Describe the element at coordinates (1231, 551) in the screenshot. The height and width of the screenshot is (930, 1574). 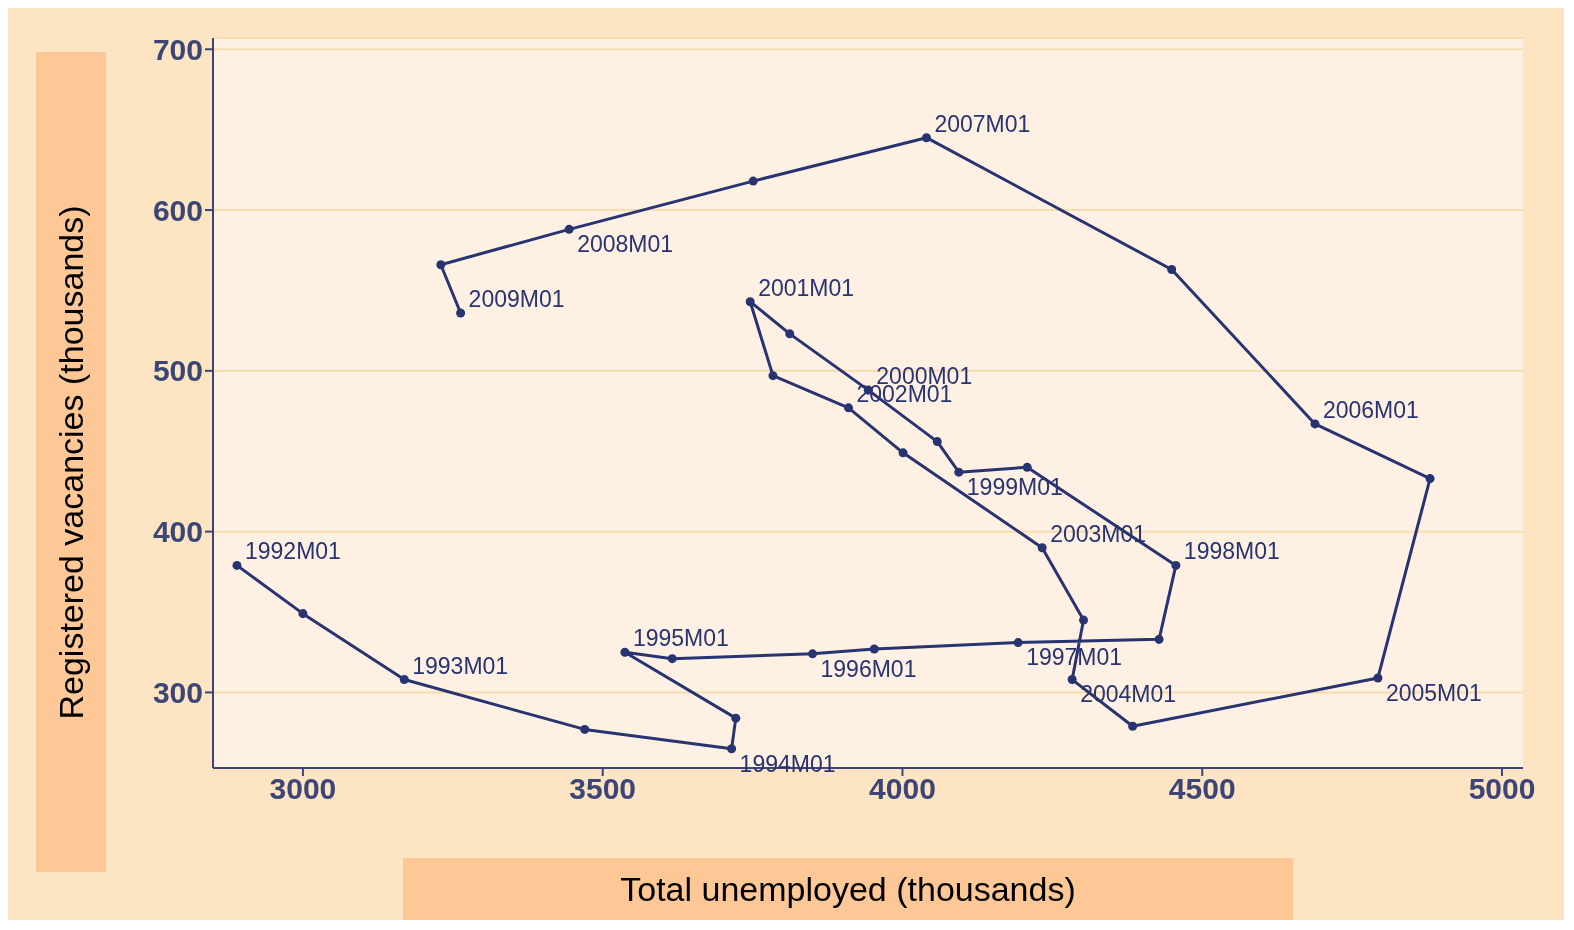
I see `annotation: 1998M01` at that location.